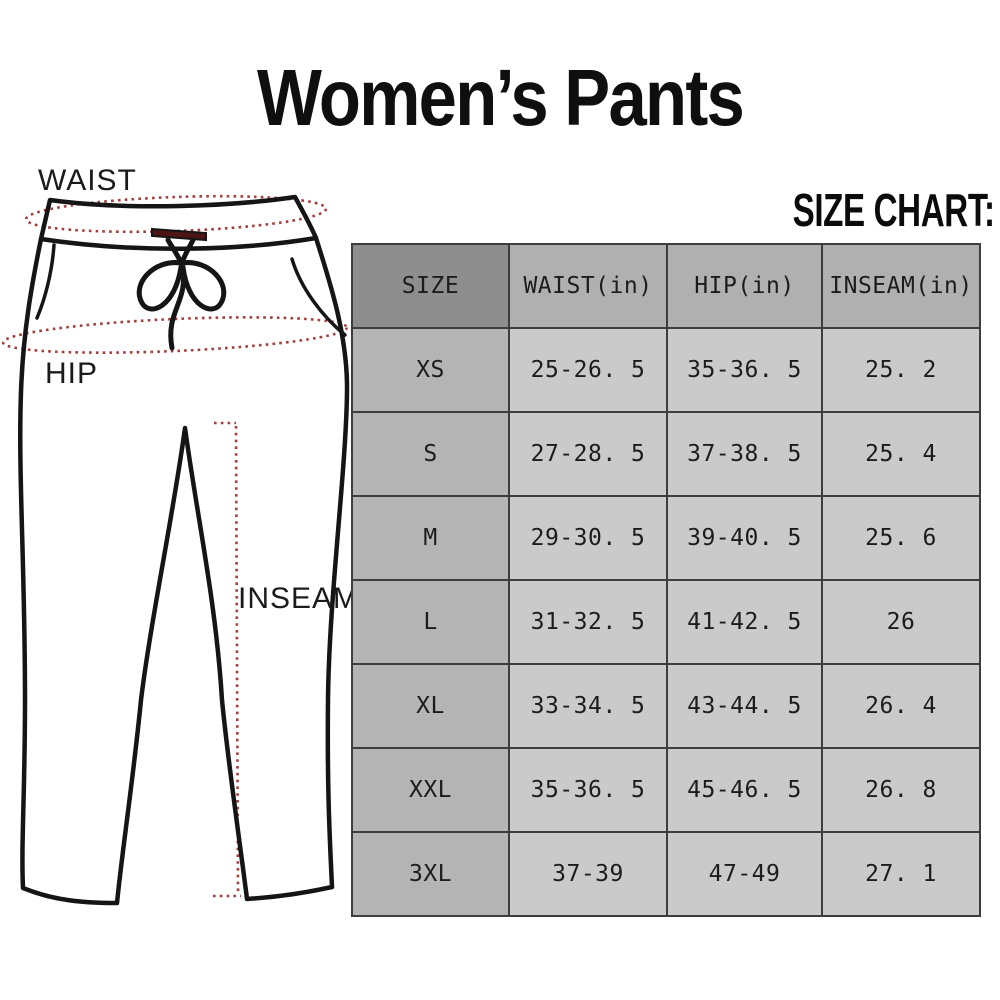 The image size is (1000, 1000). I want to click on value-cell: 33-34. 5, so click(588, 706).